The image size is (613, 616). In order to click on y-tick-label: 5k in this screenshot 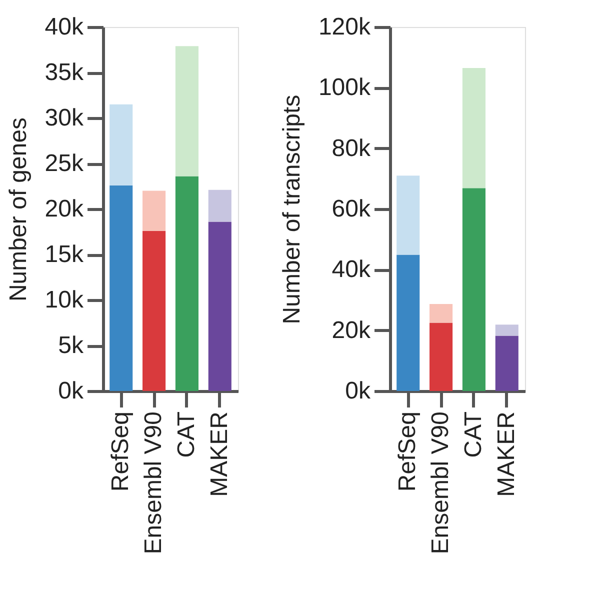, I will do `click(71, 345)`.